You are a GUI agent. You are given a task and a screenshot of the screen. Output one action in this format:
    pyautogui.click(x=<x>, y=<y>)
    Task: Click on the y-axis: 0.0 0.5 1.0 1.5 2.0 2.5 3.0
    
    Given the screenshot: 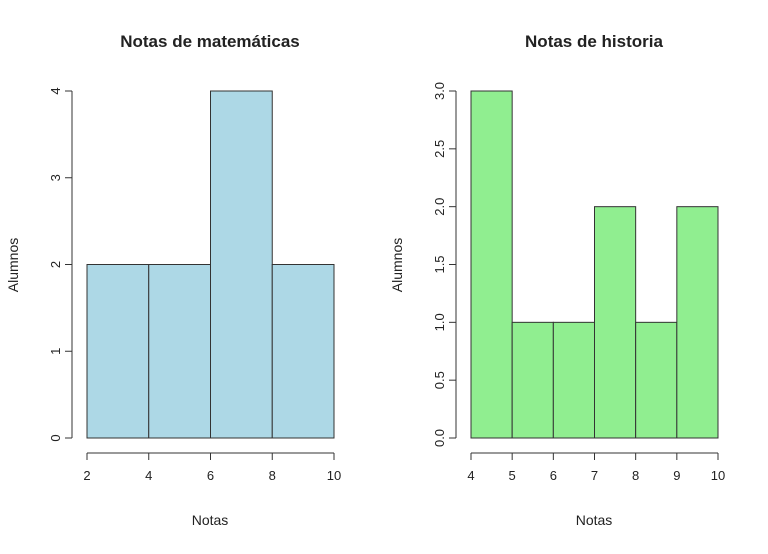 What is the action you would take?
    pyautogui.click(x=444, y=264)
    